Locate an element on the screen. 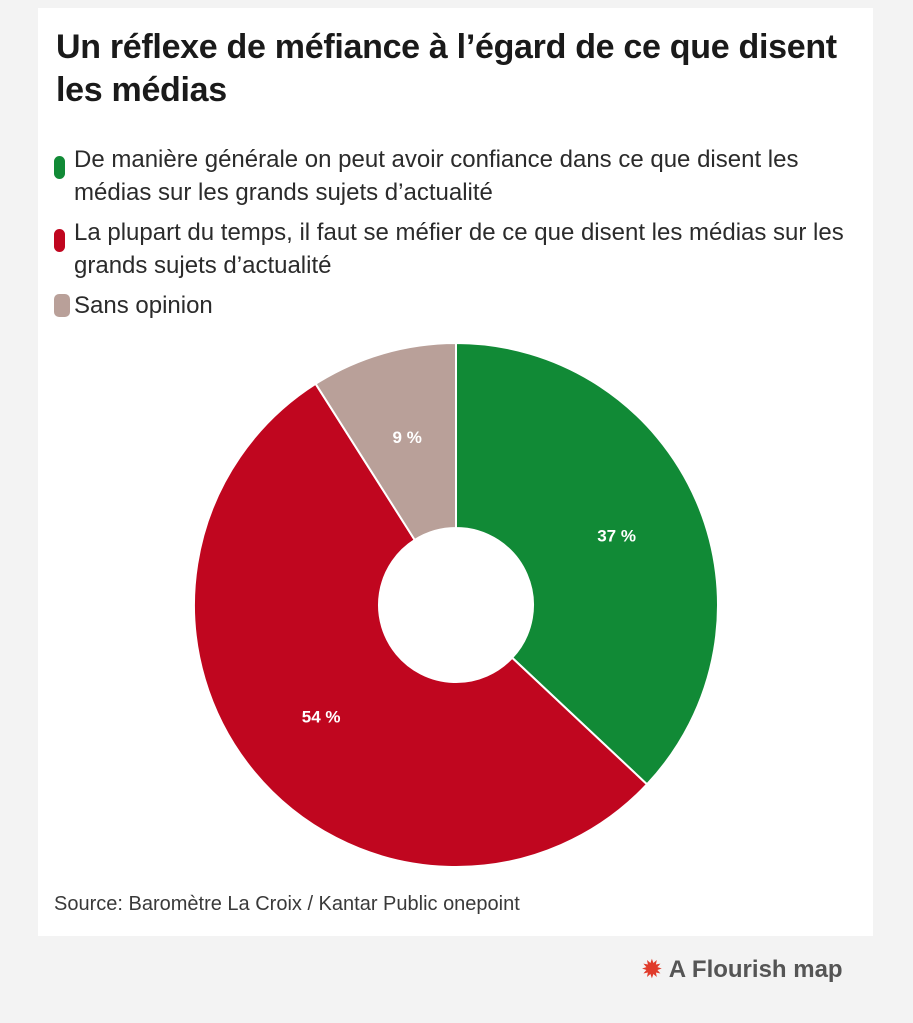 The image size is (913, 1023). legend-item-sans-opinion: Sans opinion is located at coordinates (454, 305).